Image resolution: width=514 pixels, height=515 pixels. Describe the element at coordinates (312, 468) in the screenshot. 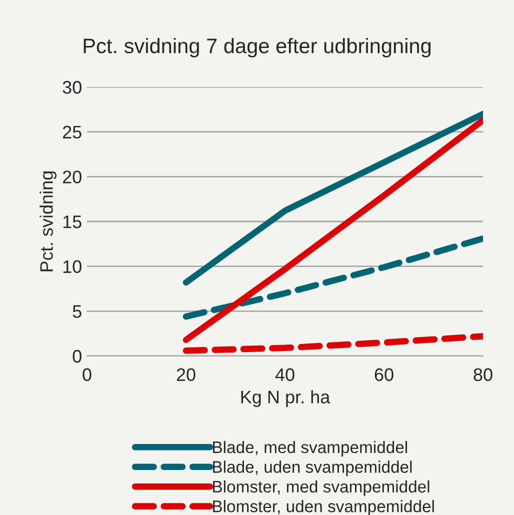

I see `legend-label: Blade, uden svampemiddel` at that location.